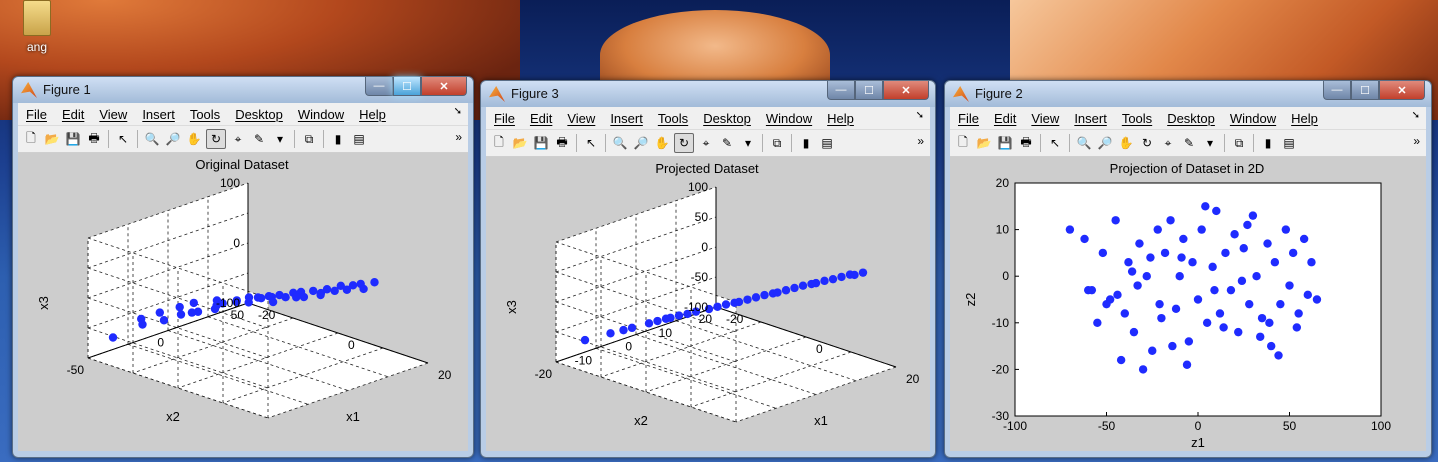 The width and height of the screenshot is (1438, 462). I want to click on window-titlebar: Figure 3 — ☐ ✕, so click(708, 94).